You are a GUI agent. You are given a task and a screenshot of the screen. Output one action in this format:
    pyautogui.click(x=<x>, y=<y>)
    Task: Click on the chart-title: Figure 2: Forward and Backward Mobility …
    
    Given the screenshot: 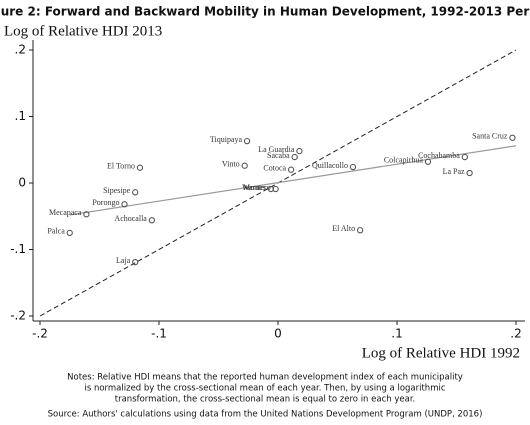 What is the action you would take?
    pyautogui.click(x=265, y=12)
    